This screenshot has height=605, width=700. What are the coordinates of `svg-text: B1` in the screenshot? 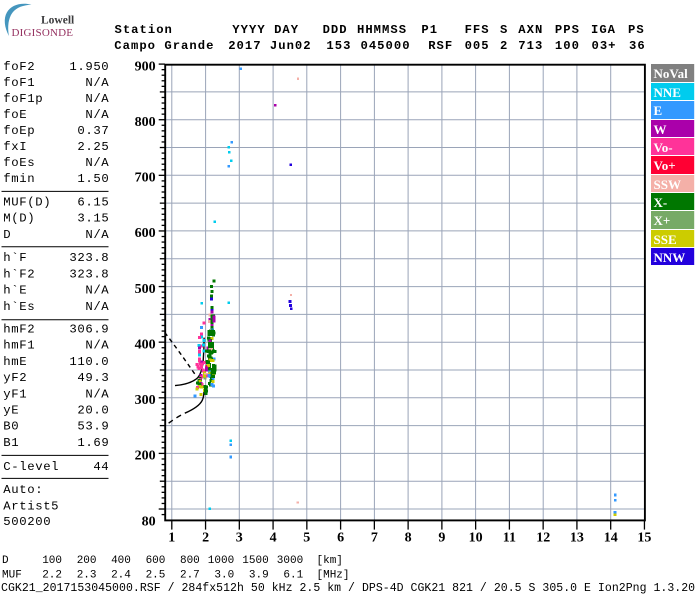 It's located at (11, 443).